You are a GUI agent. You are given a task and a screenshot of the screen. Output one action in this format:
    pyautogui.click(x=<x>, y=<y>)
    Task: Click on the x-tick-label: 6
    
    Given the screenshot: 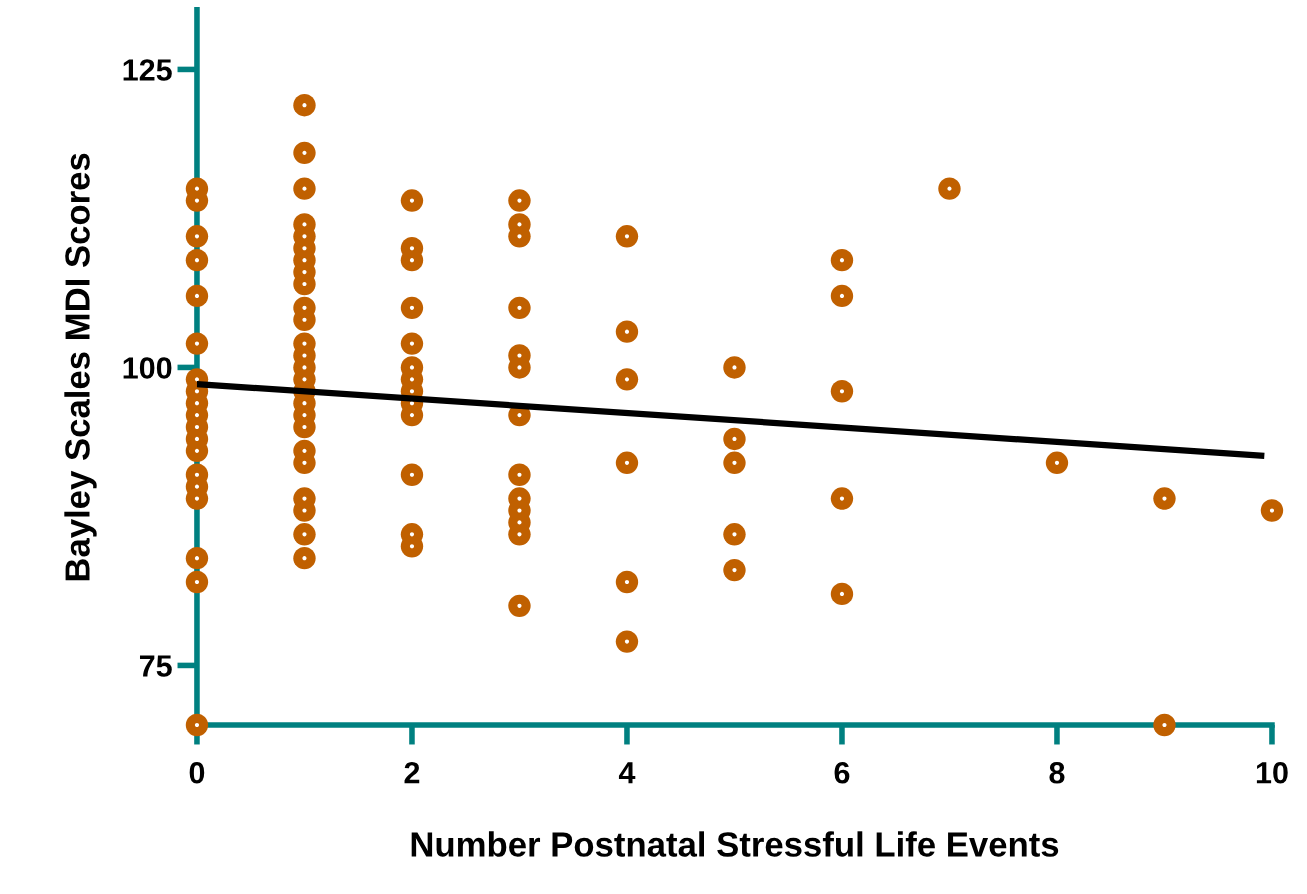 What is the action you would take?
    pyautogui.click(x=842, y=772)
    